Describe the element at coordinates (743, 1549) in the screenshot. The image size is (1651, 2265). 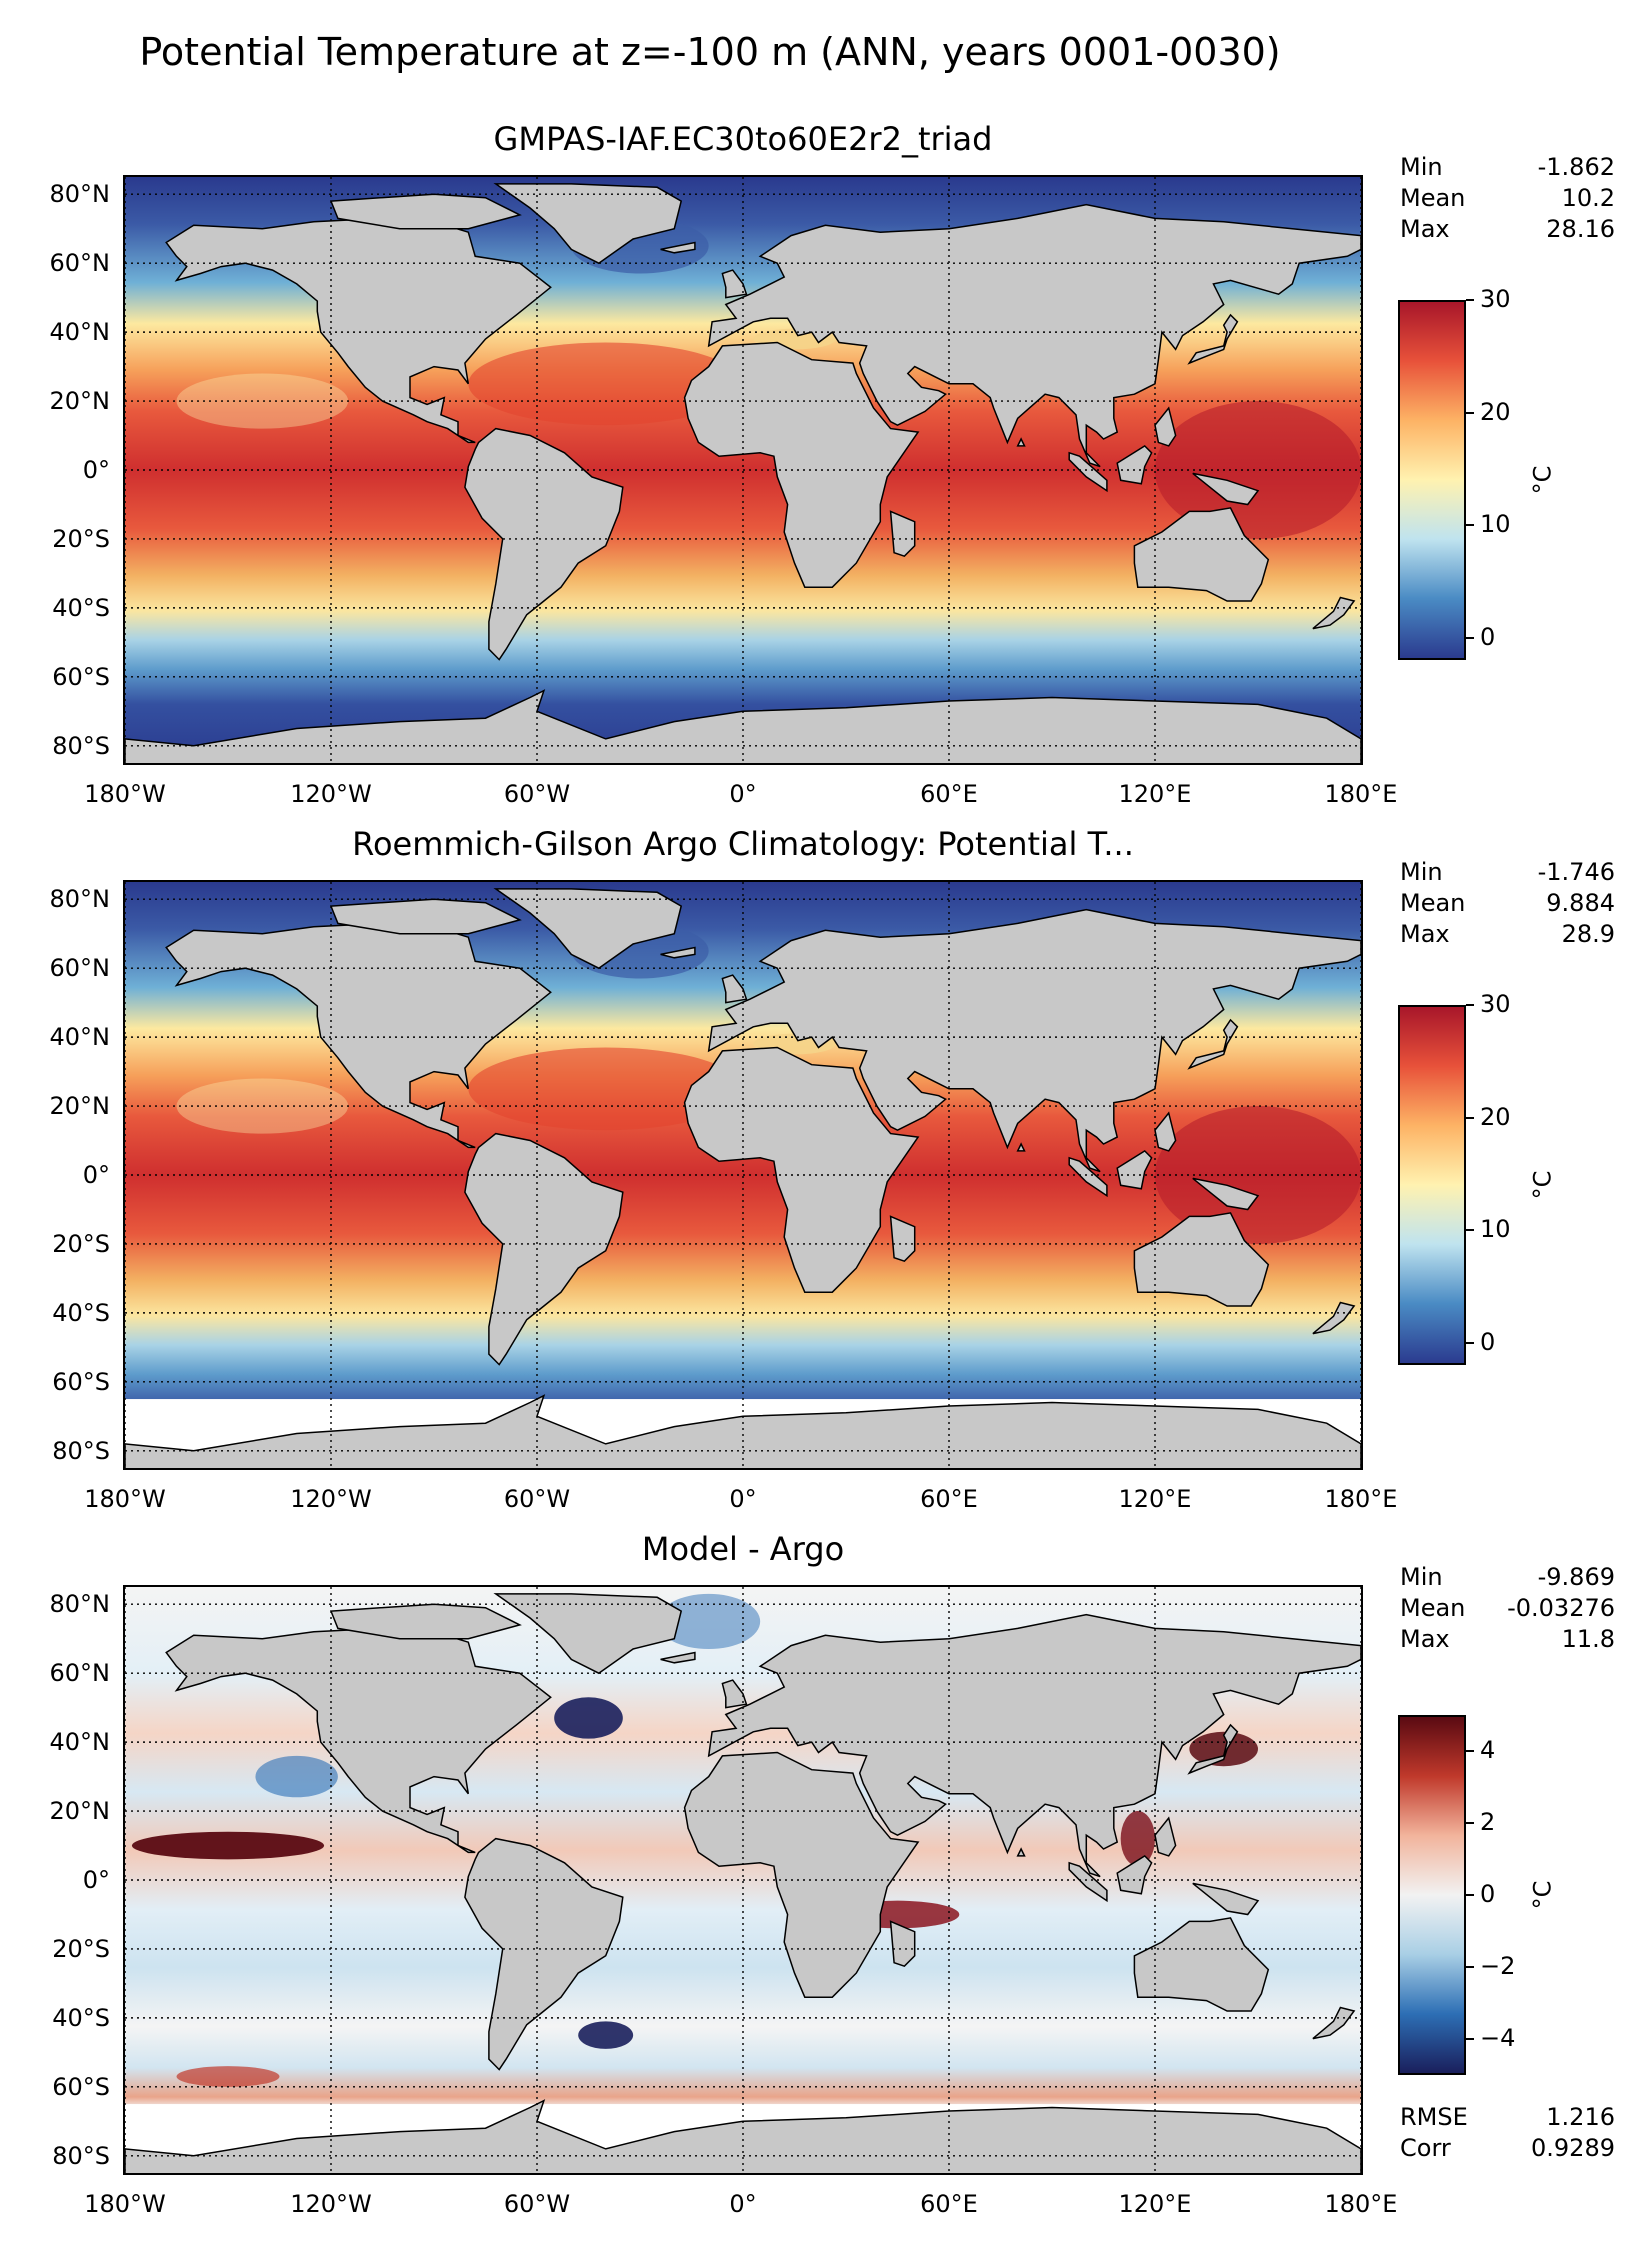
I see `panel-title: Model - Argo` at that location.